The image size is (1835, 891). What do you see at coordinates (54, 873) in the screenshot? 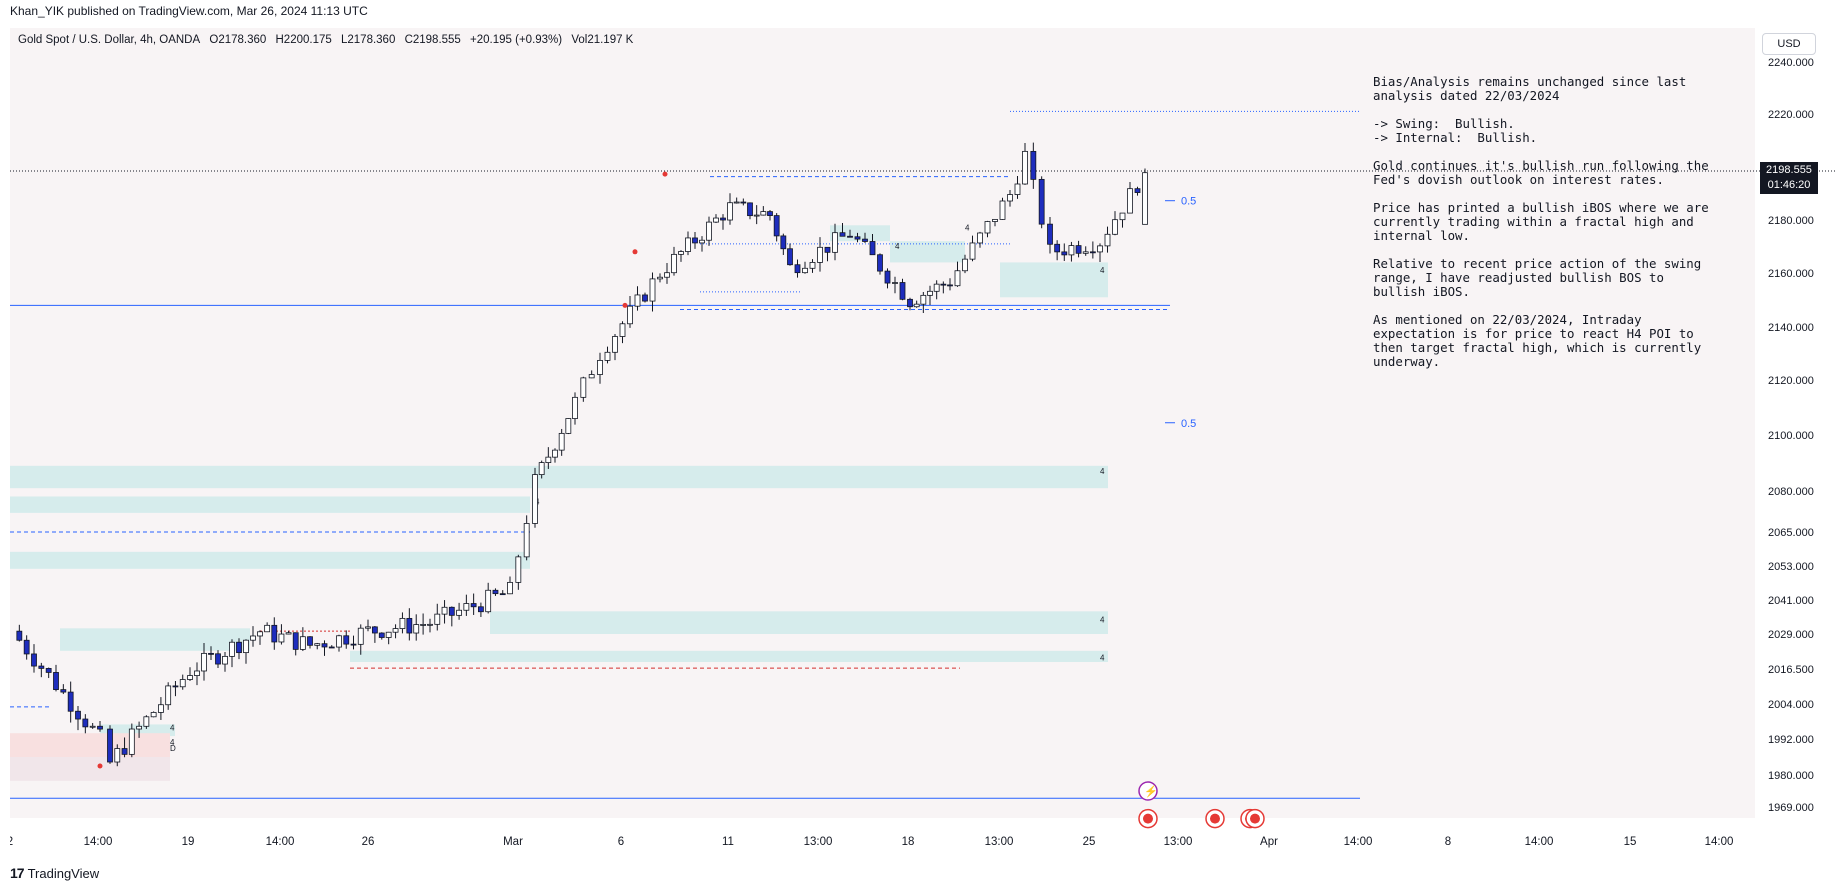
I see `tradingview-logo: 17 TradingView` at bounding box center [54, 873].